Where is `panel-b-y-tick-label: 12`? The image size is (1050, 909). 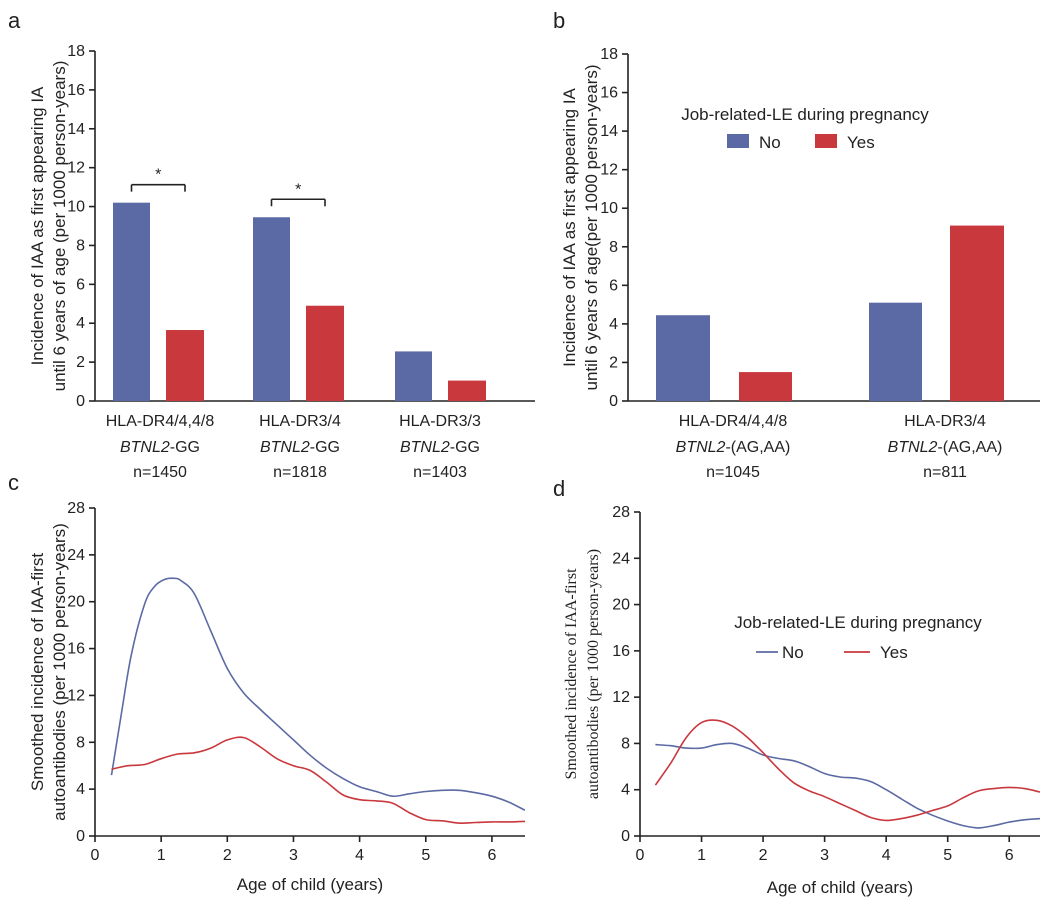 panel-b-y-tick-label: 12 is located at coordinates (609, 170).